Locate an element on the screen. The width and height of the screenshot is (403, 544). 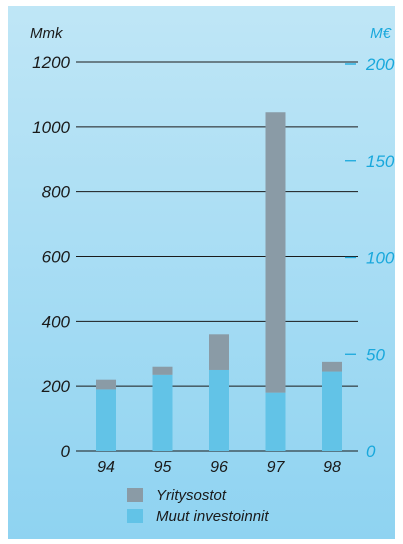
x-tick-label: 95 is located at coordinates (163, 467).